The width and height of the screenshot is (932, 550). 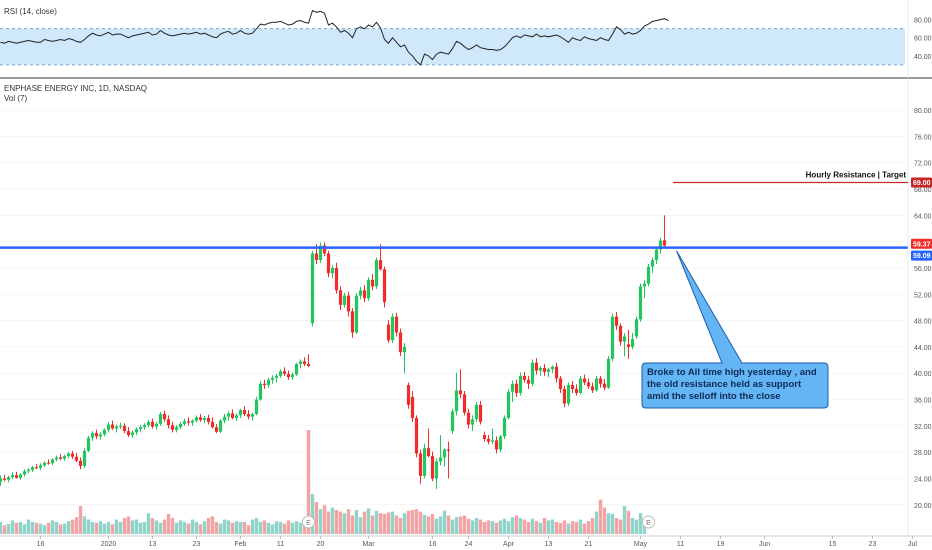 What do you see at coordinates (921, 219) in the screenshot?
I see `price-badges: 69.00 59.37 59.09` at bounding box center [921, 219].